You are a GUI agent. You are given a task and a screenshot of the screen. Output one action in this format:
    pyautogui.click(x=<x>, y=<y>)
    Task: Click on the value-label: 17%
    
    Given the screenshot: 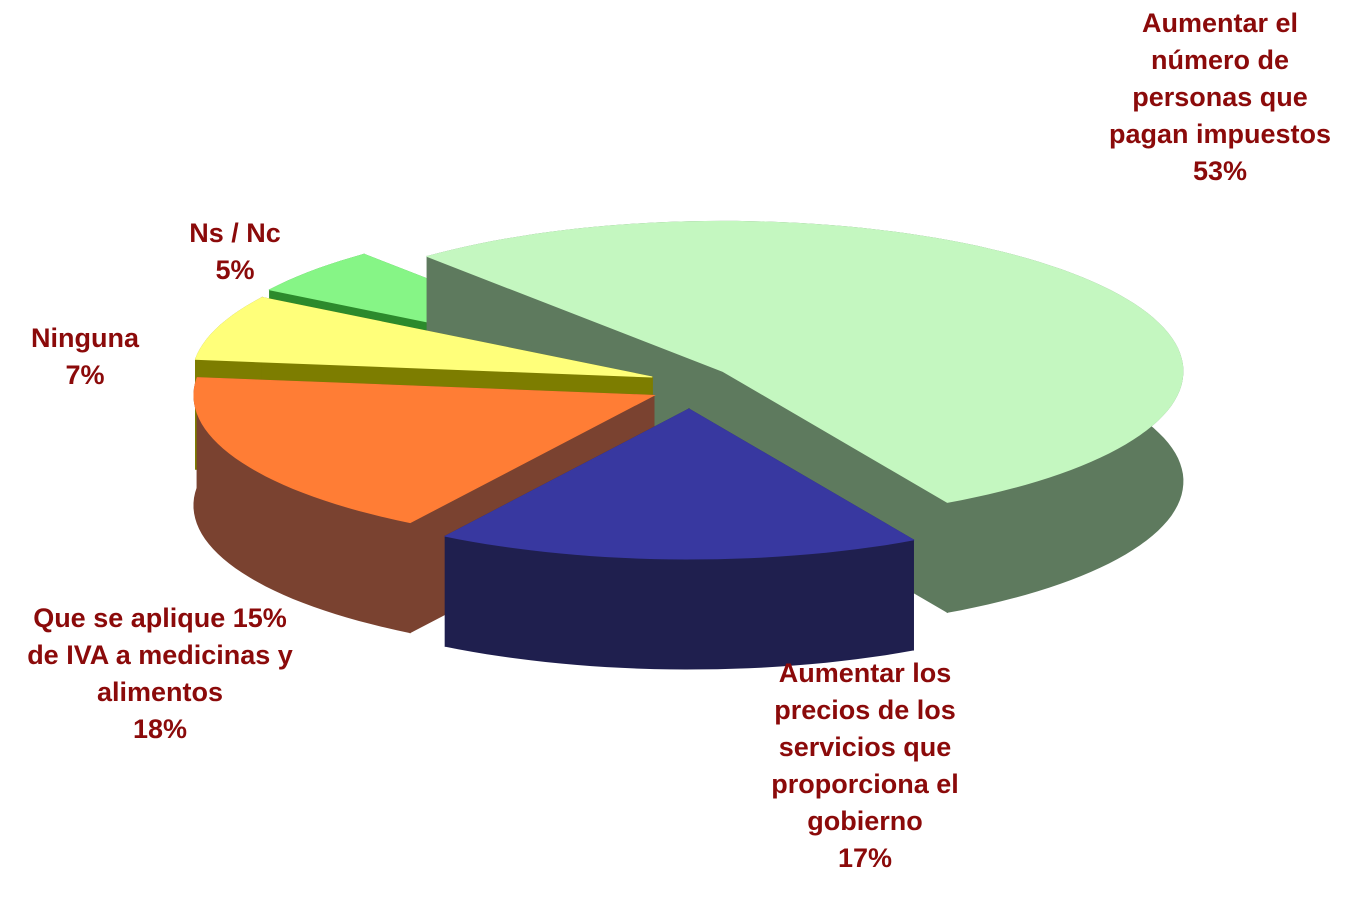 What is the action you would take?
    pyautogui.click(x=865, y=858)
    